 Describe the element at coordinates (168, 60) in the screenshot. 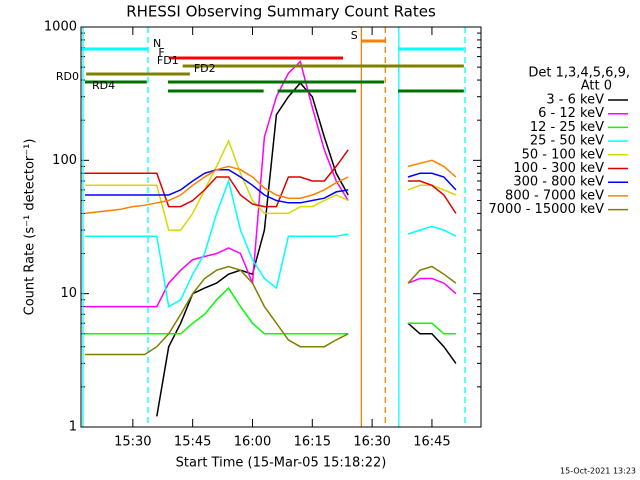

I see `flag-label: FD1` at that location.